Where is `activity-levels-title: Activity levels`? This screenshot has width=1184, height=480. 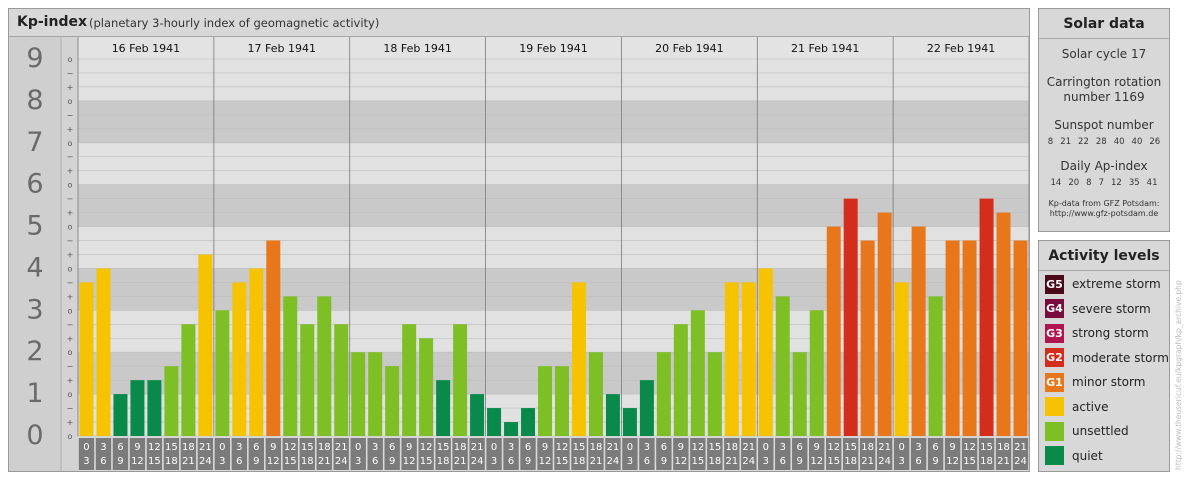 activity-levels-title: Activity levels is located at coordinates (1104, 256).